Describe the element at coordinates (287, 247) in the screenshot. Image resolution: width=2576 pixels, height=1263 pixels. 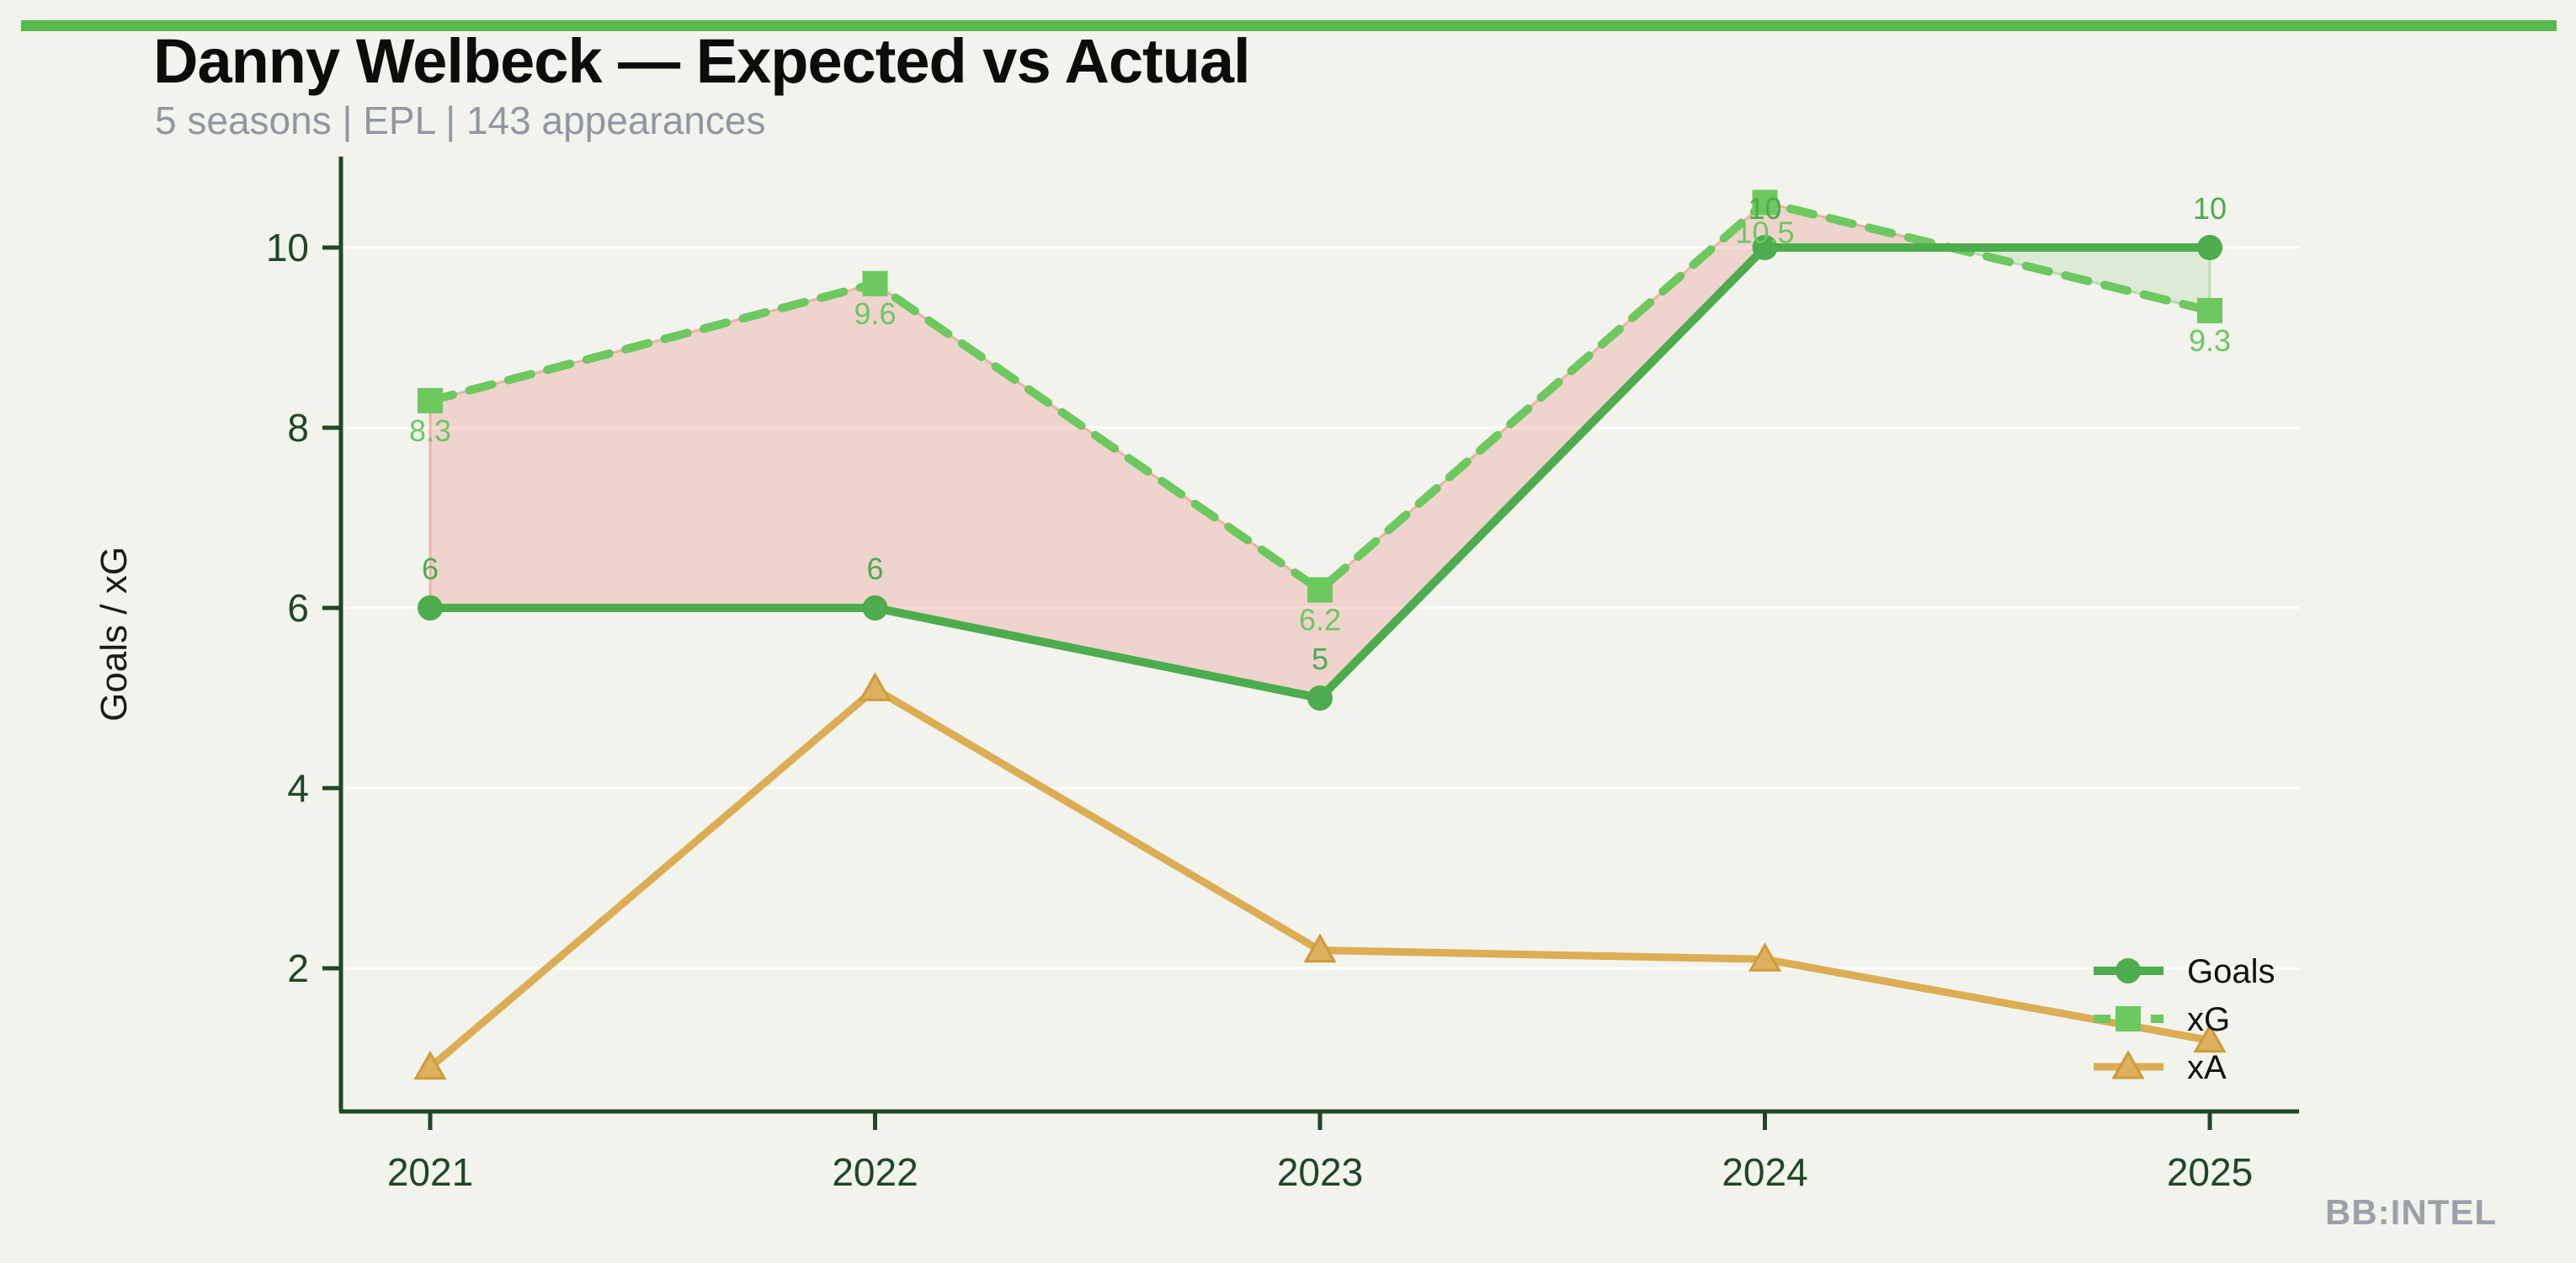
I see `y-tick-label: 10` at that location.